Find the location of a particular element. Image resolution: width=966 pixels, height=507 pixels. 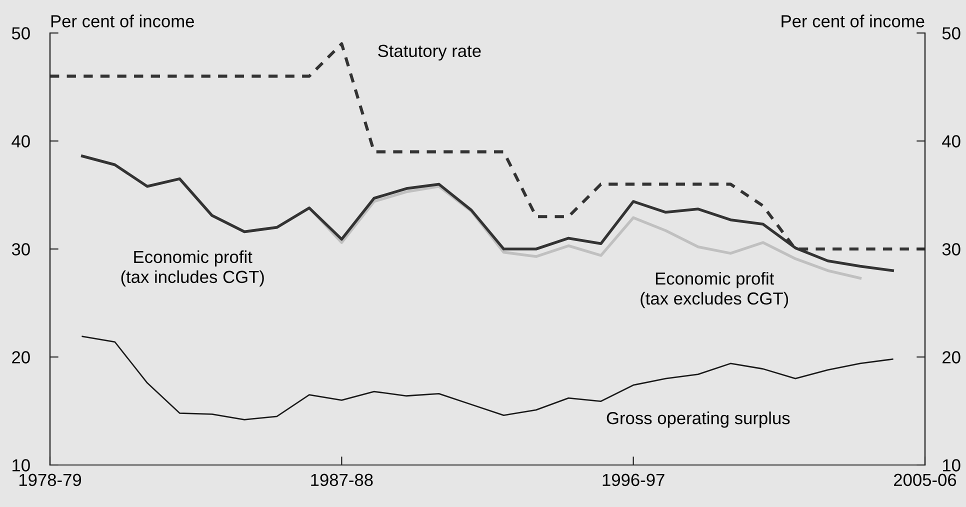

series-label: Economic profit (tax excludes CGT) is located at coordinates (714, 290).